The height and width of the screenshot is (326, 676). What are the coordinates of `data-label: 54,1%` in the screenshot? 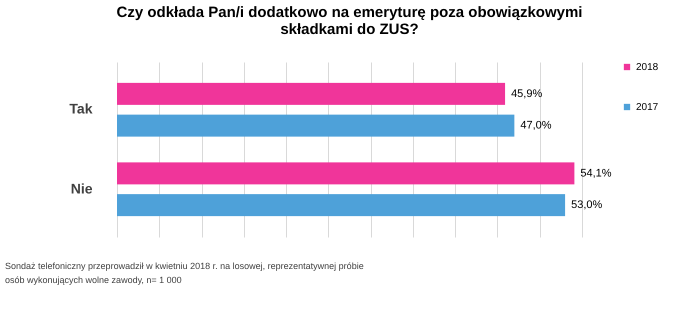 It's located at (596, 173).